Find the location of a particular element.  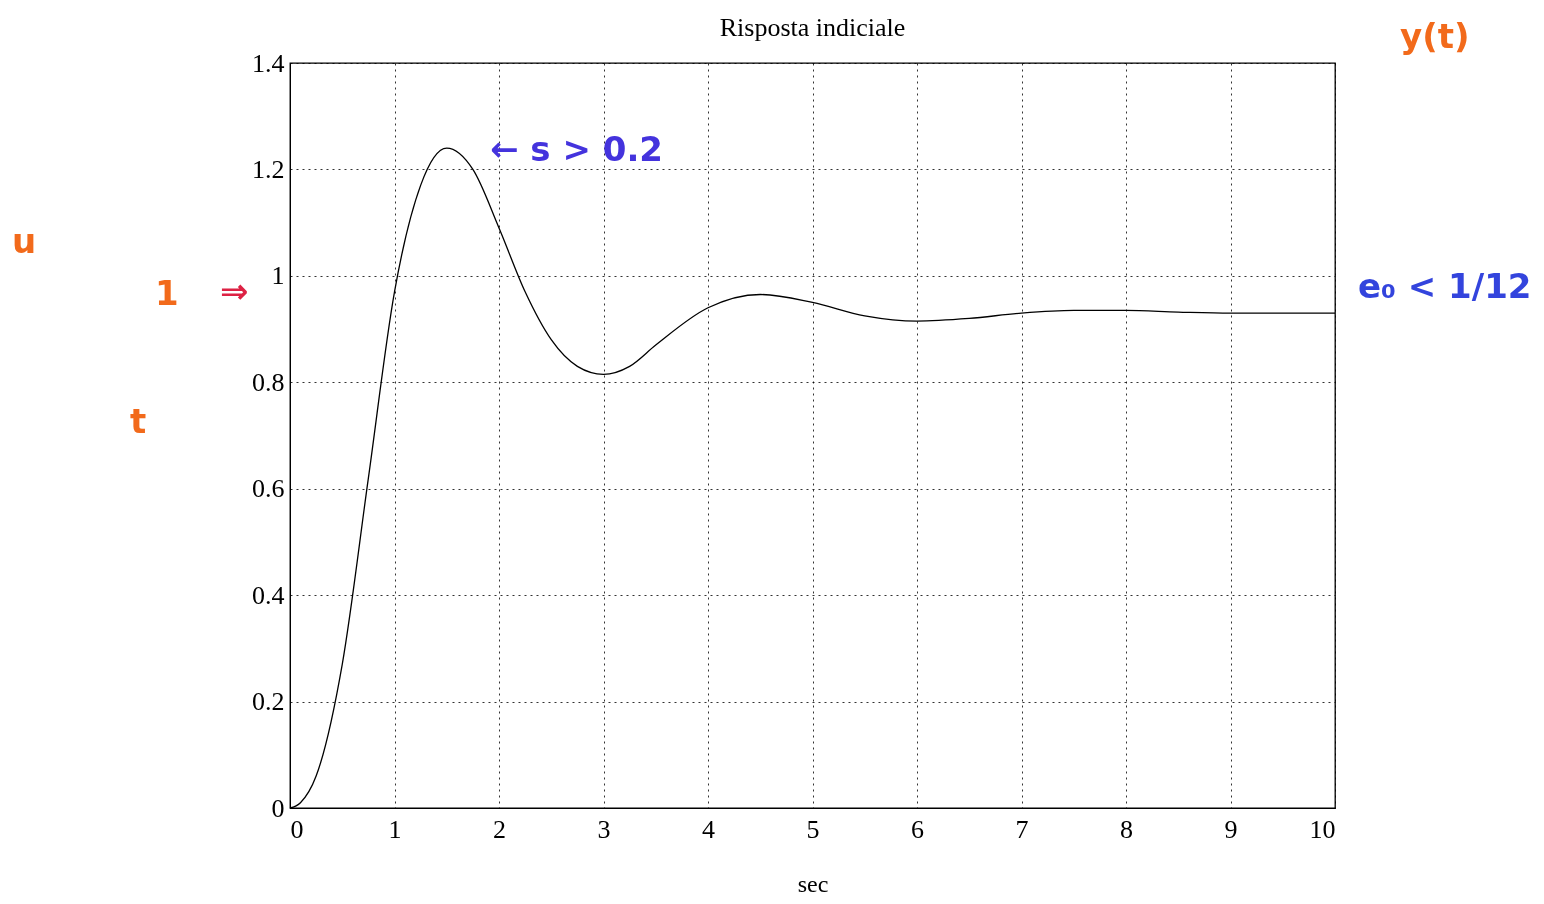

text: y(t) is located at coordinates (1435, 36).